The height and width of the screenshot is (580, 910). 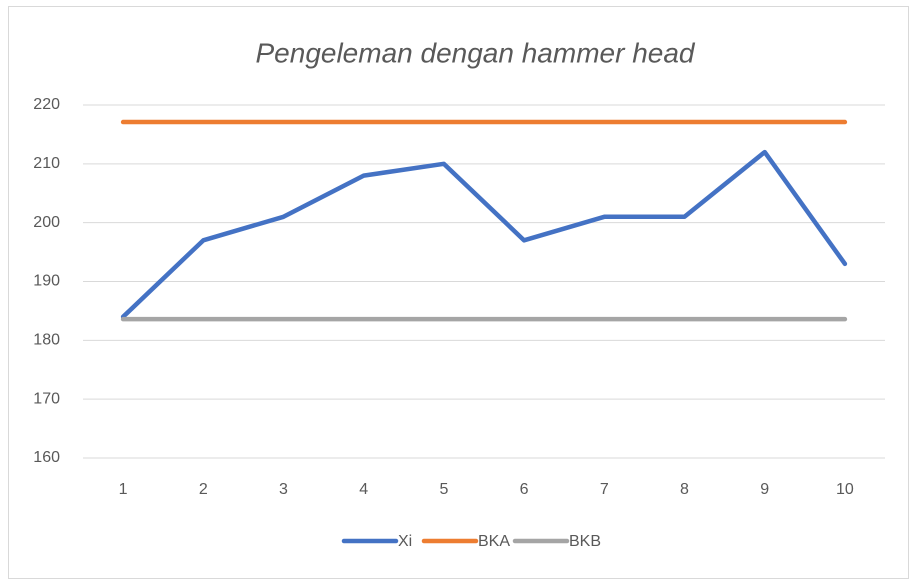 What do you see at coordinates (283, 489) in the screenshot?
I see `x-tick-label: 3` at bounding box center [283, 489].